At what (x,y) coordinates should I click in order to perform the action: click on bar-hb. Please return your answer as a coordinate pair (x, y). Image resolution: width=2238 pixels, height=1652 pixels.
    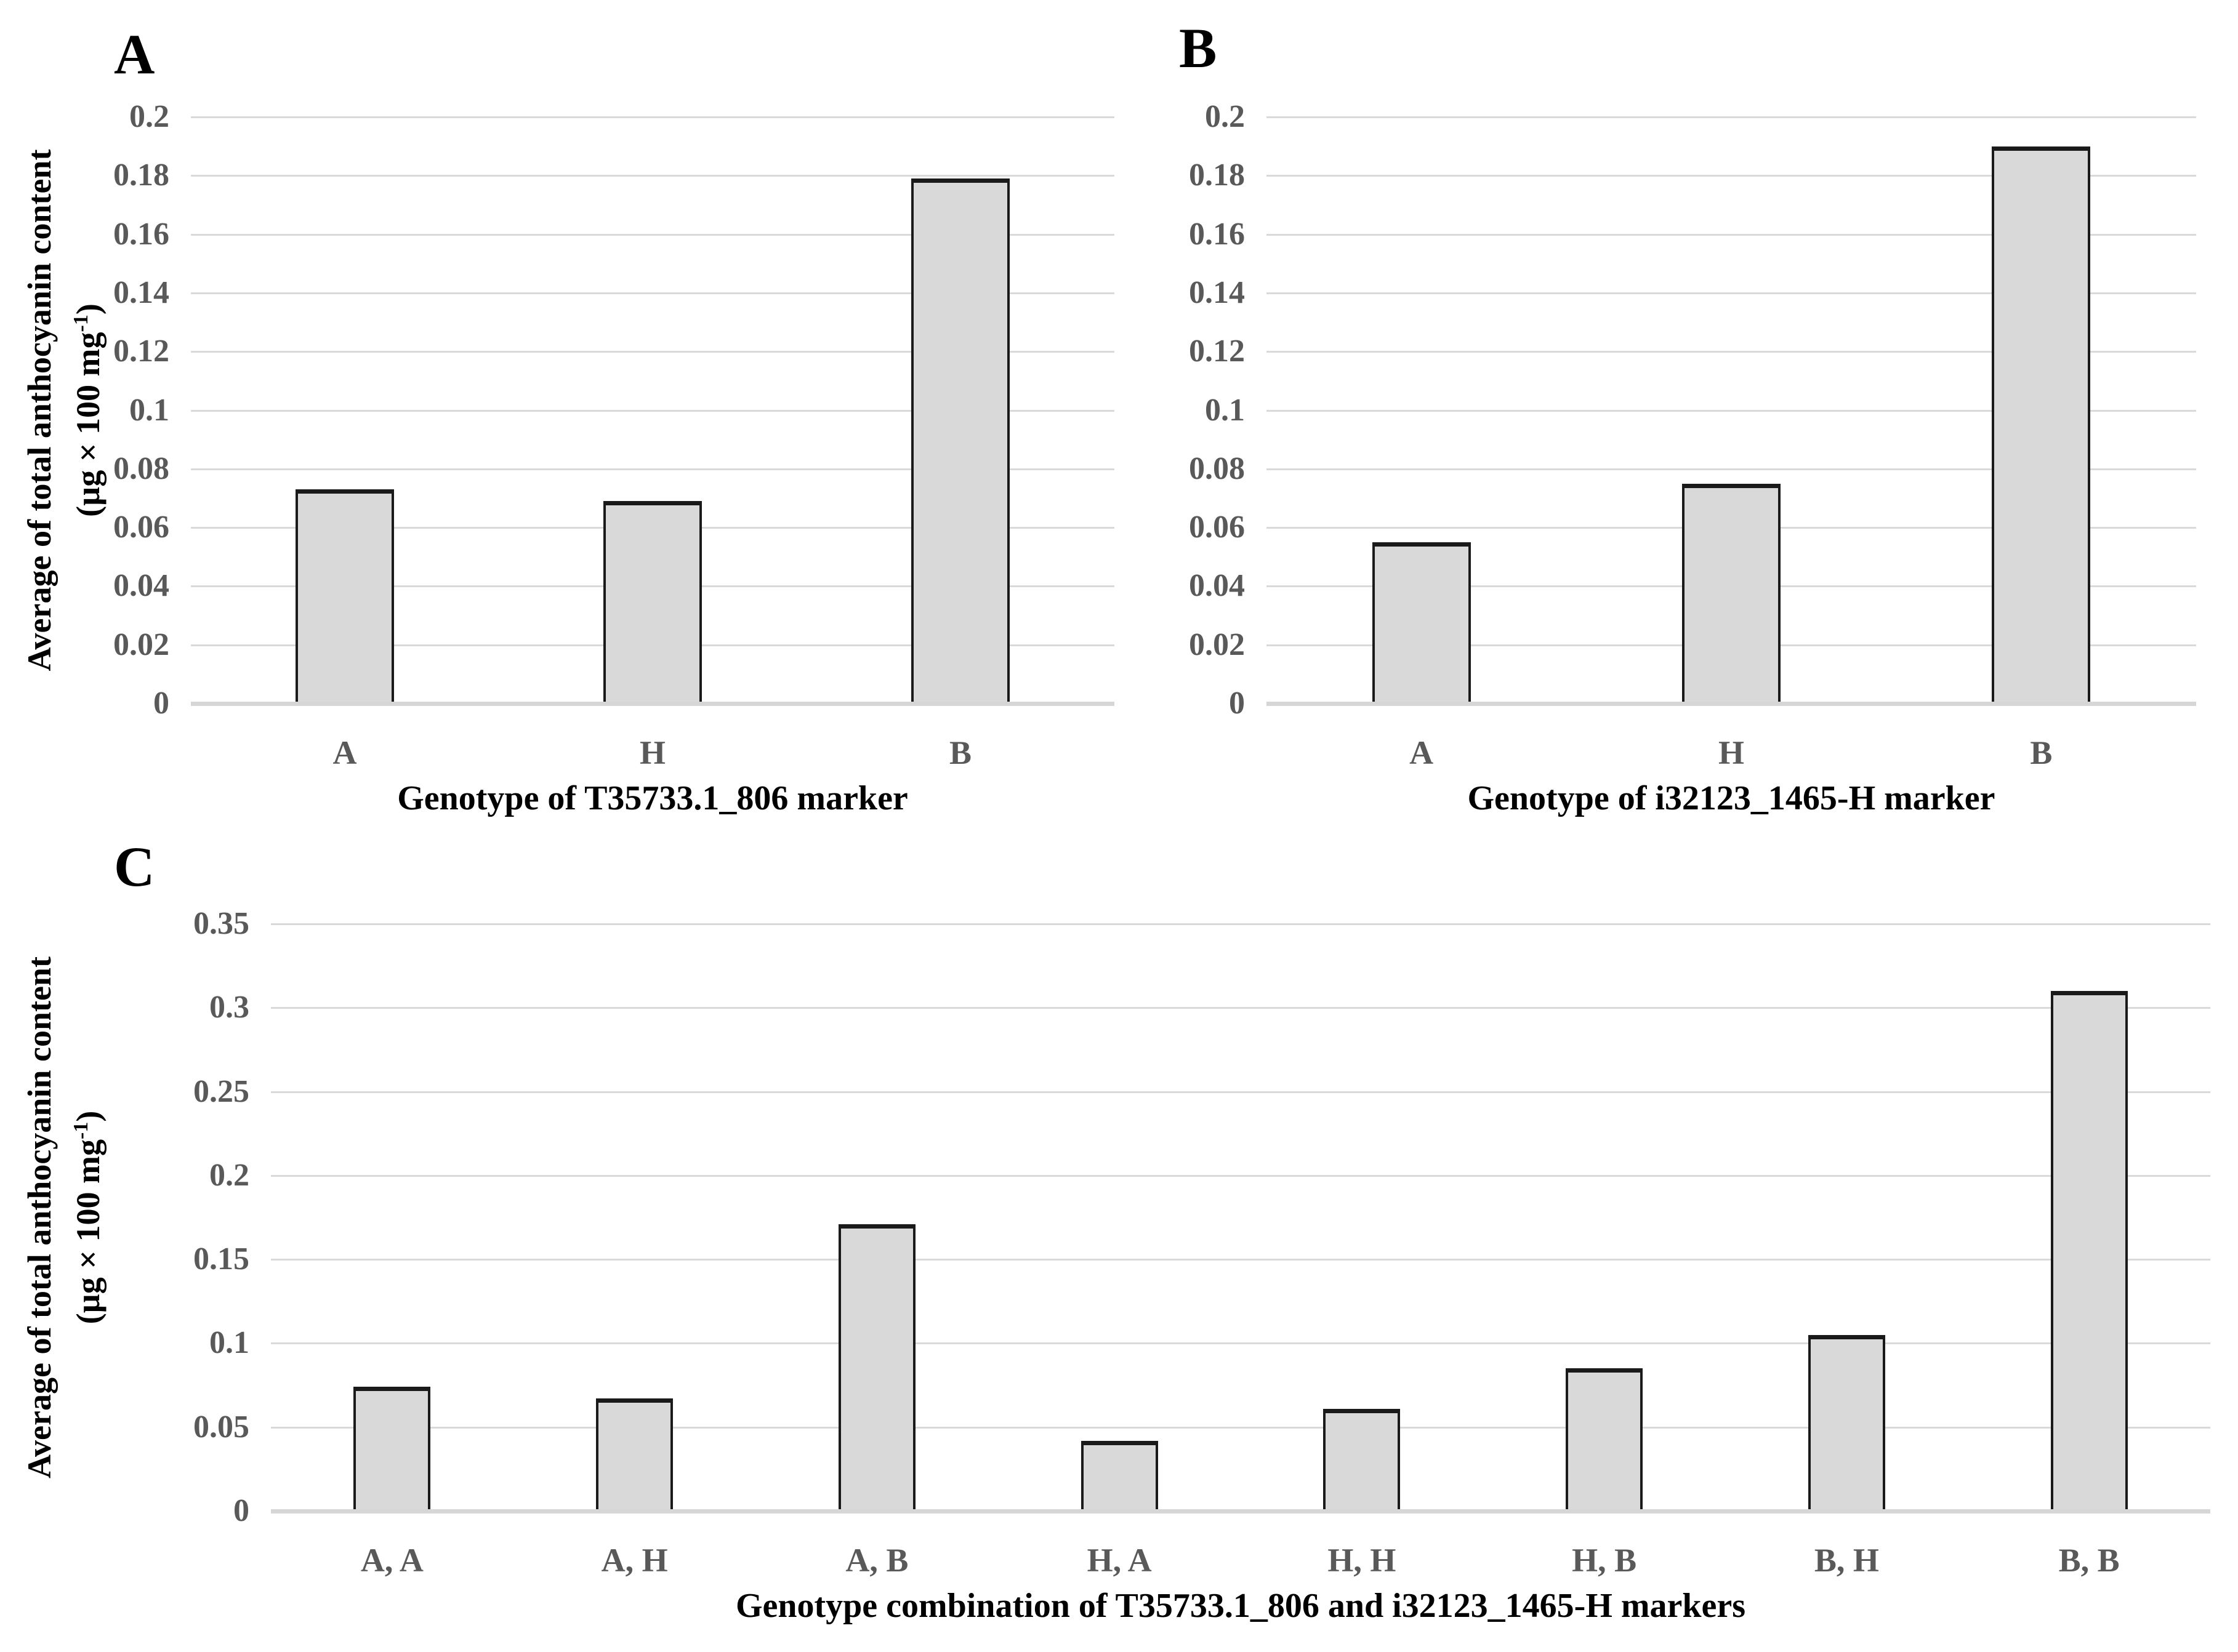
    Looking at the image, I should click on (1604, 1439).